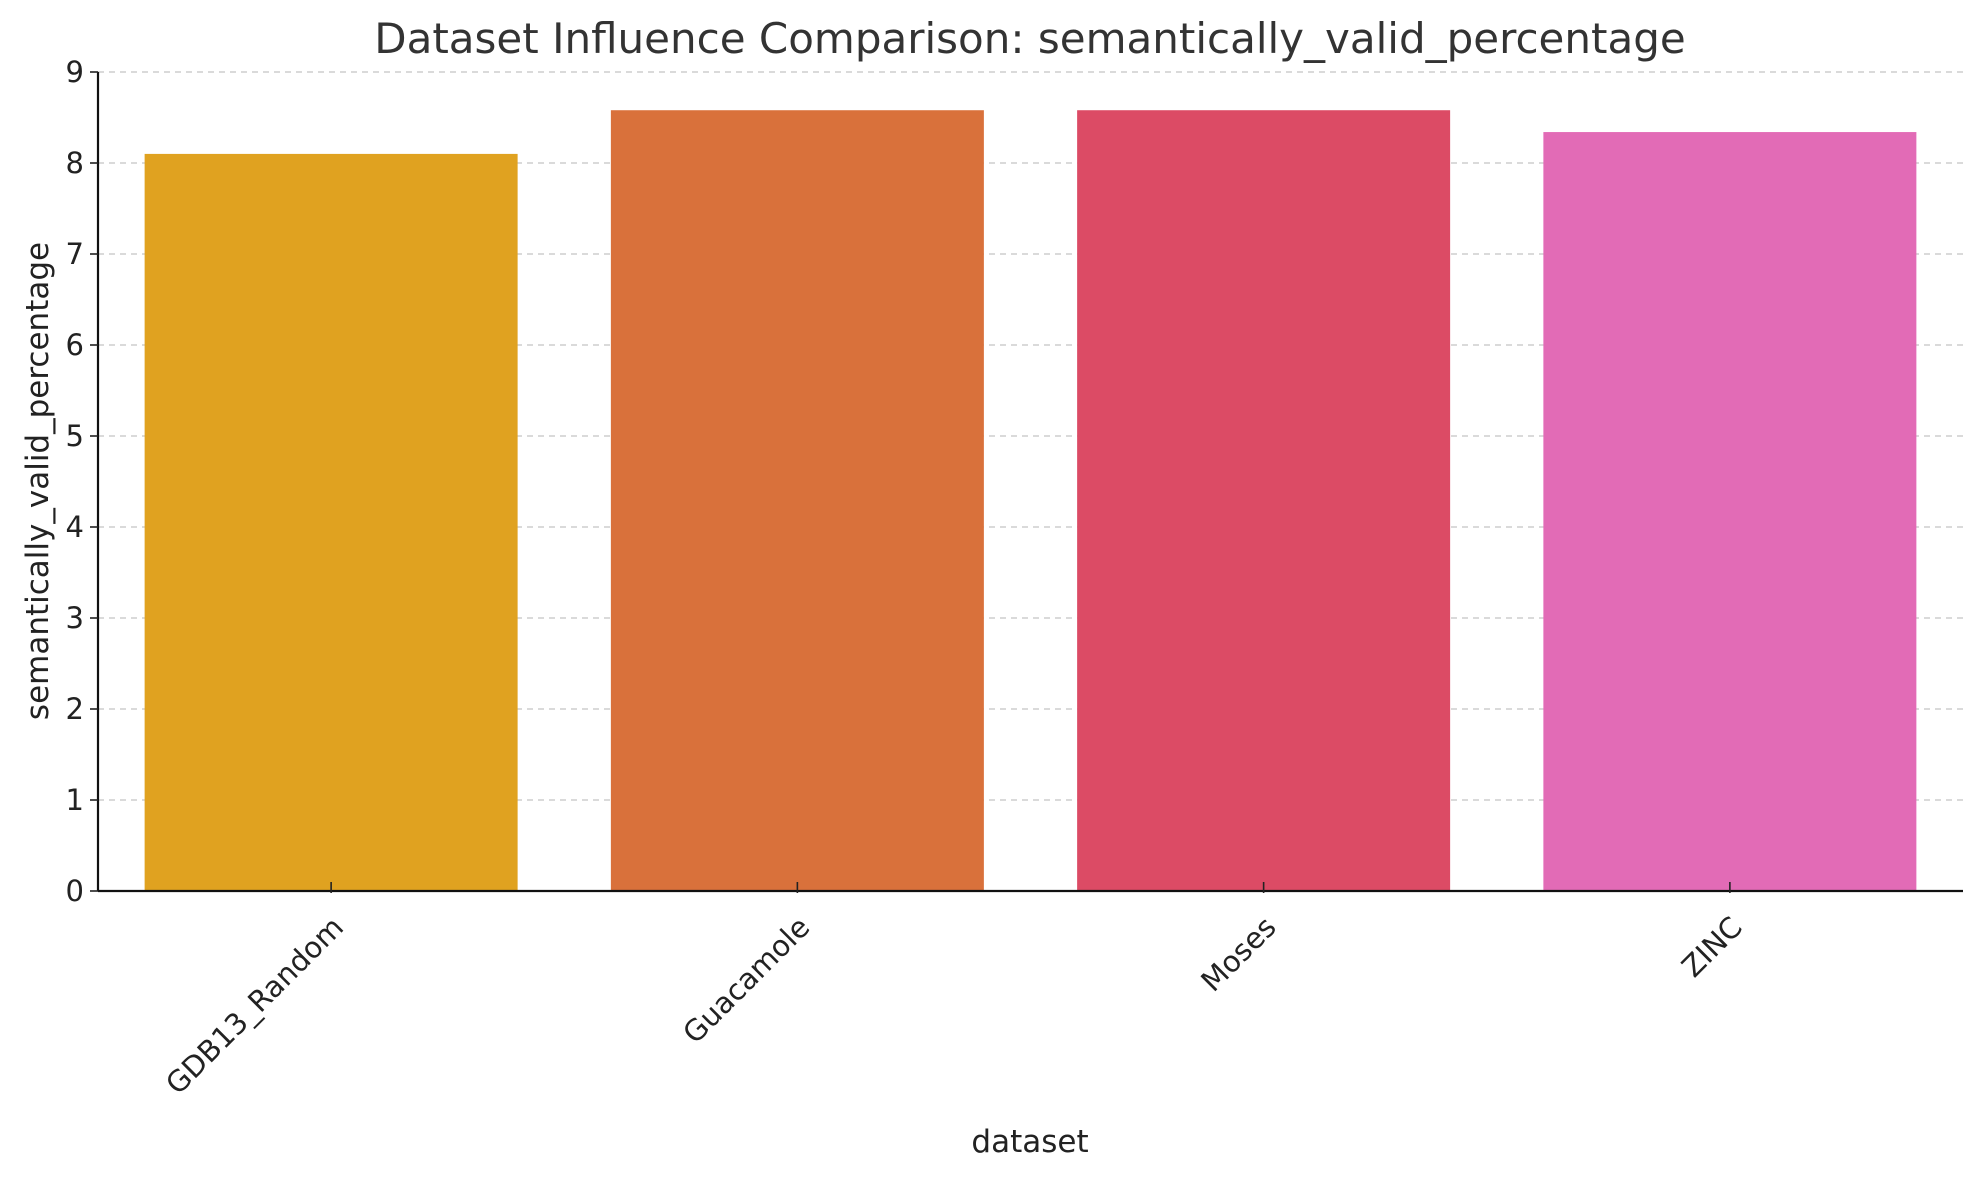 The width and height of the screenshot is (1979, 1180). Describe the element at coordinates (75, 345) in the screenshot. I see `y-tick-label: 6` at that location.